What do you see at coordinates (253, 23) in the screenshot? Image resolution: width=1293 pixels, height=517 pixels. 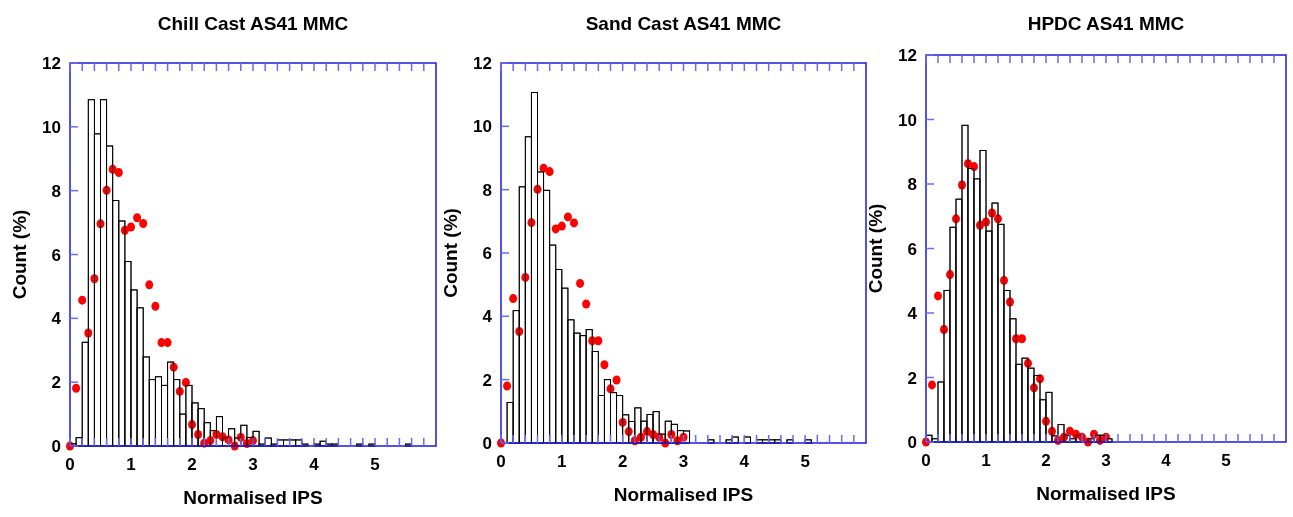 I see `chart-title: Chill Cast AS41 MMC` at bounding box center [253, 23].